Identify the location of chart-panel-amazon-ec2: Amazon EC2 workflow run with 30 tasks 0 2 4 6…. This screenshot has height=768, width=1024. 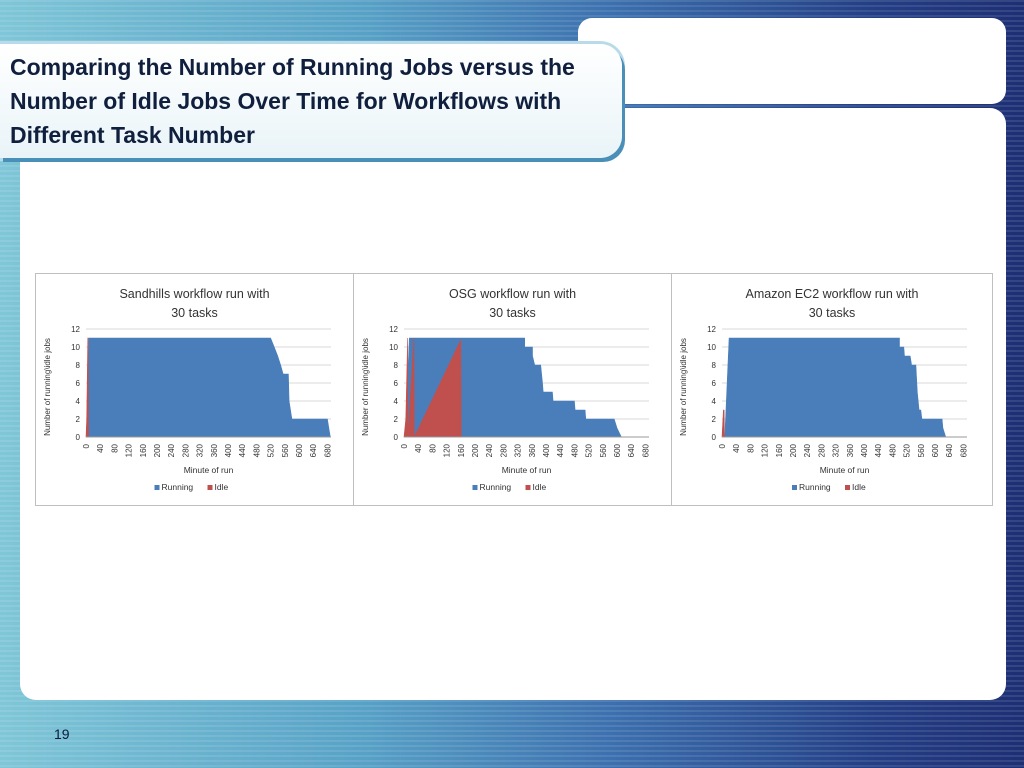
(832, 389).